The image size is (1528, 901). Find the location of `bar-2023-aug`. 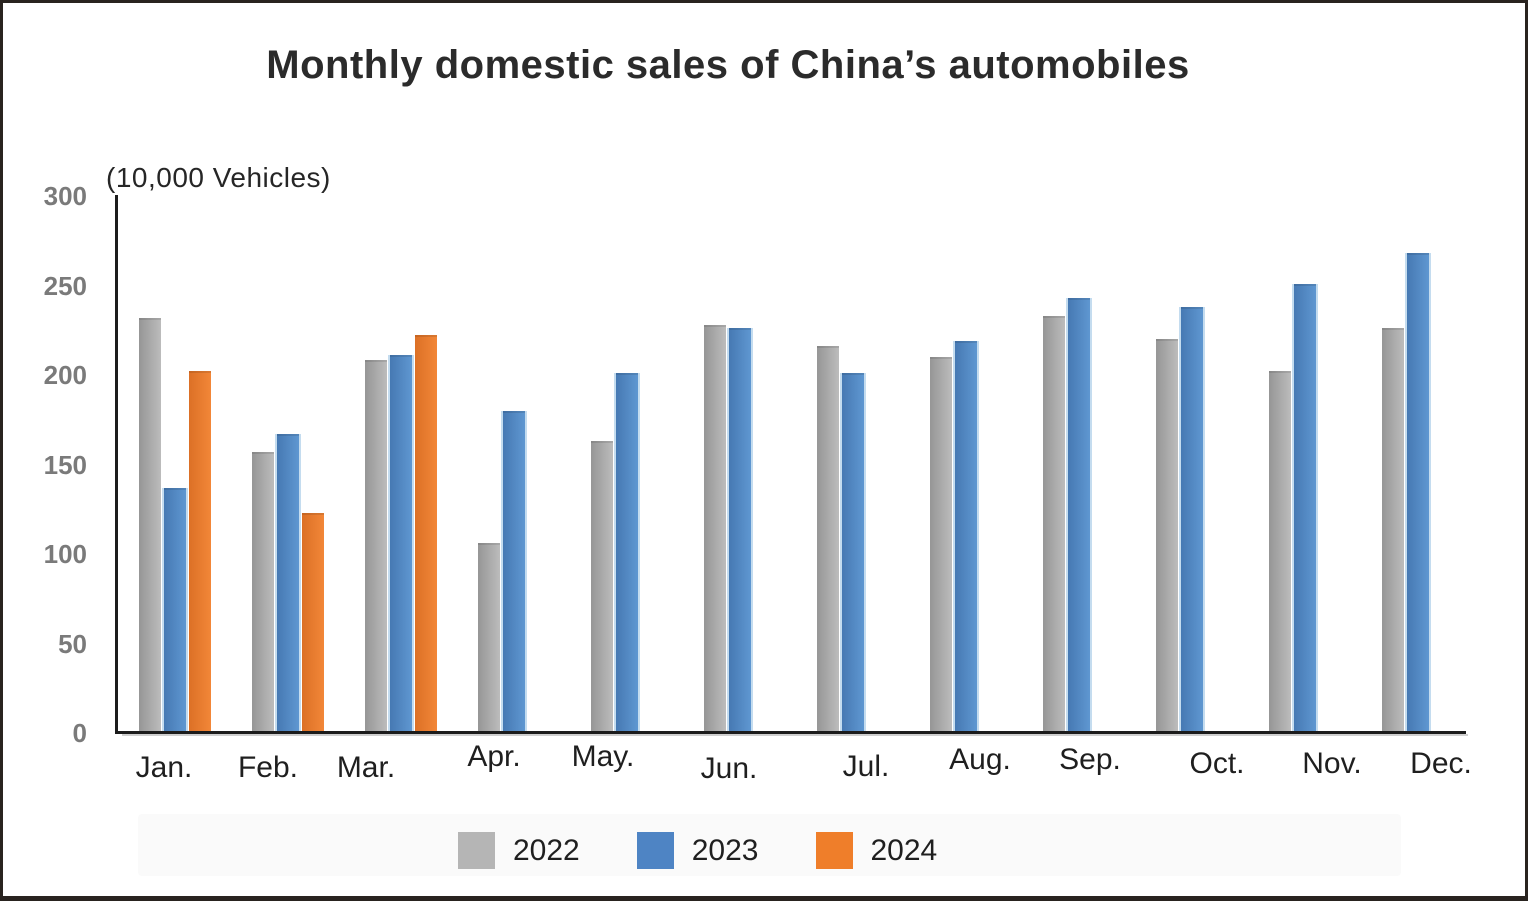

bar-2023-aug is located at coordinates (966, 535).